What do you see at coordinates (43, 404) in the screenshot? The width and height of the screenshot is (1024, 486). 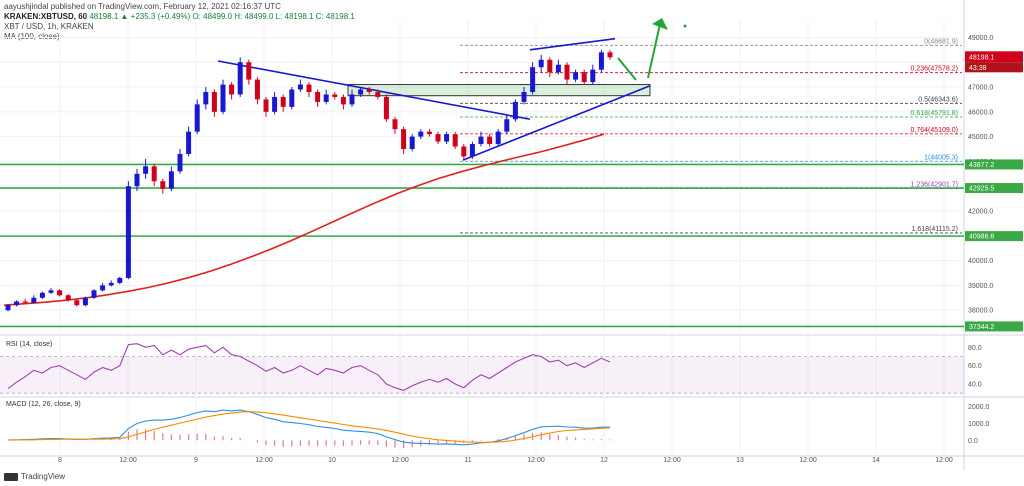 I see `macd-title: MACD (12, 26, close, 9)` at bounding box center [43, 404].